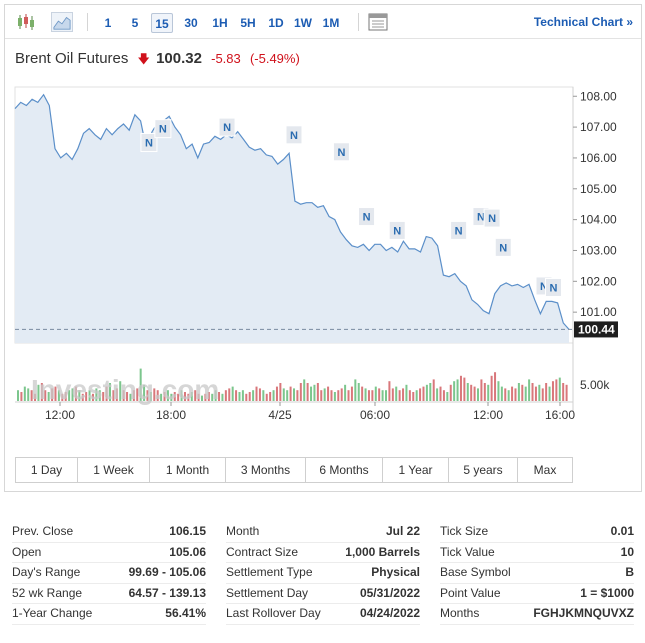 The width and height of the screenshot is (645, 643). I want to click on y-tick-label: 105.00, so click(598, 189).